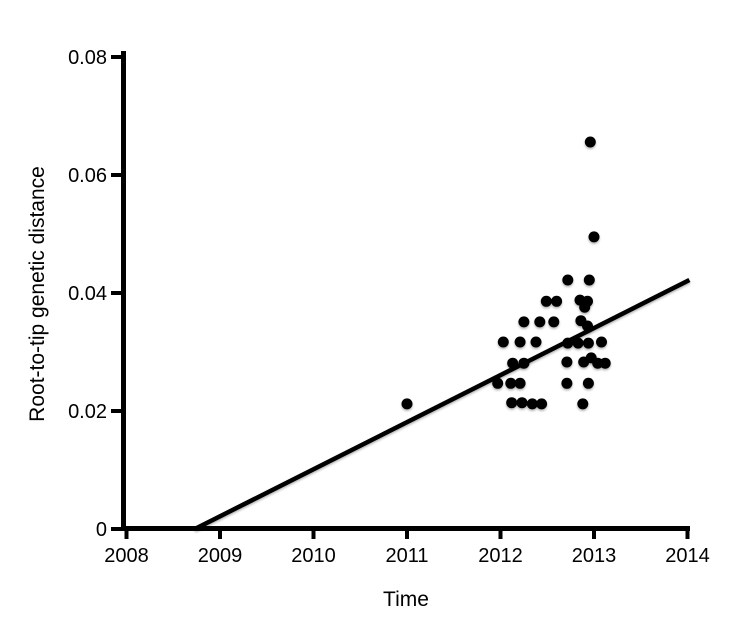  What do you see at coordinates (87, 58) in the screenshot?
I see `y-tick-label: 0.08` at bounding box center [87, 58].